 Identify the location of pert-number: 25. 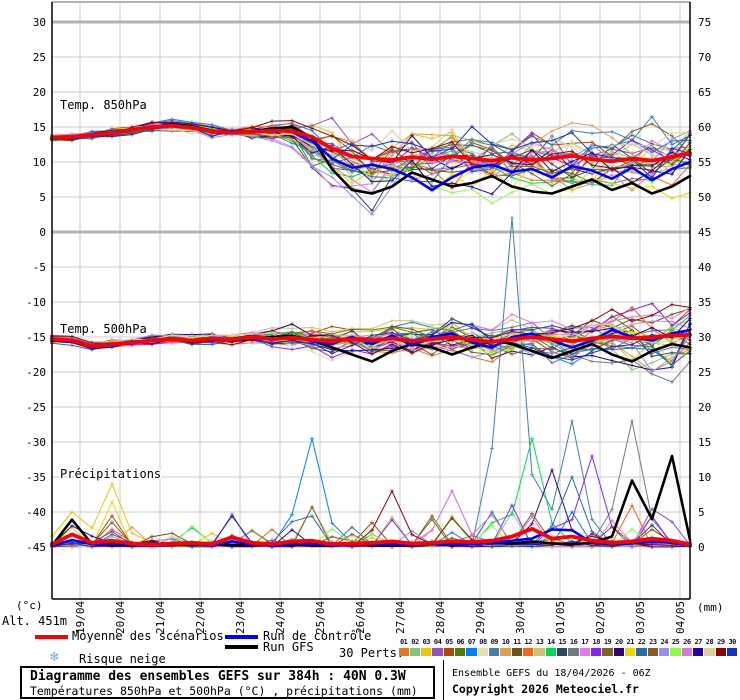
(675, 642).